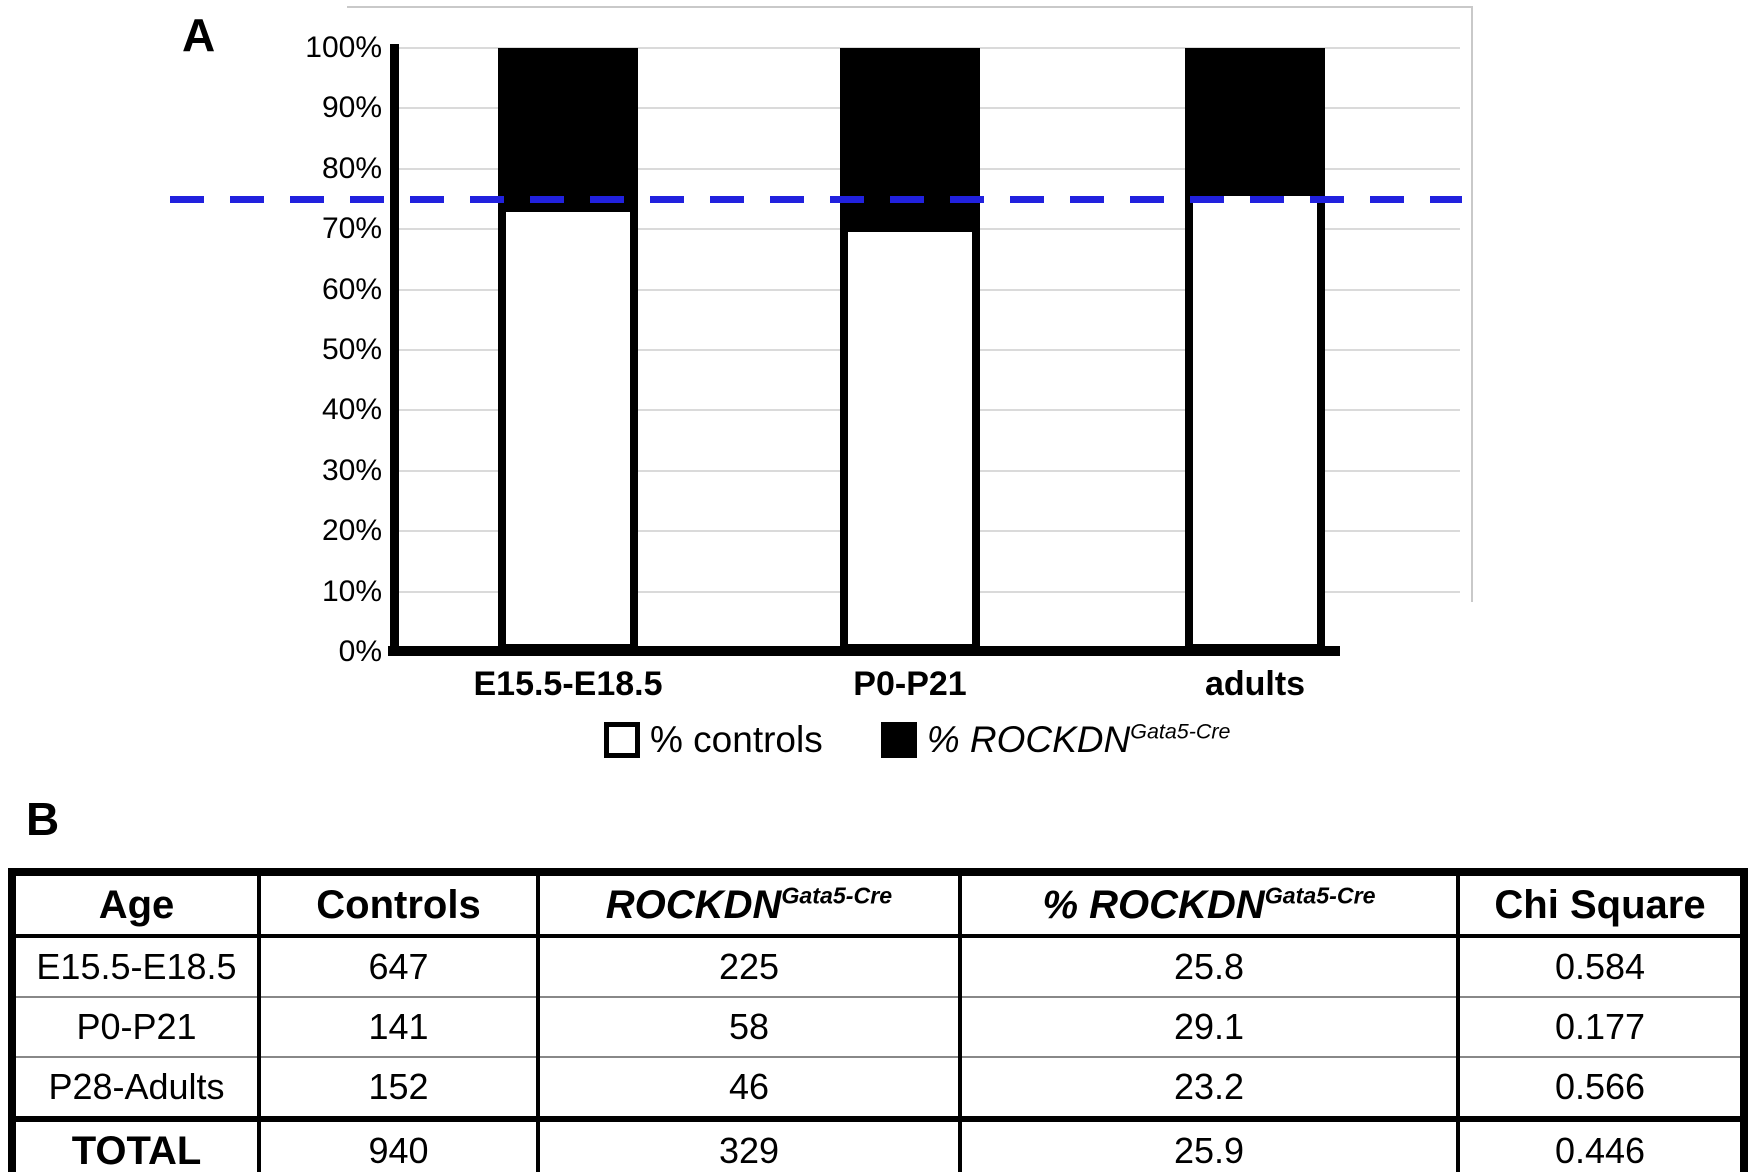 This screenshot has width=1748, height=1172. What do you see at coordinates (351, 410) in the screenshot?
I see `y-tick-label: 40%` at bounding box center [351, 410].